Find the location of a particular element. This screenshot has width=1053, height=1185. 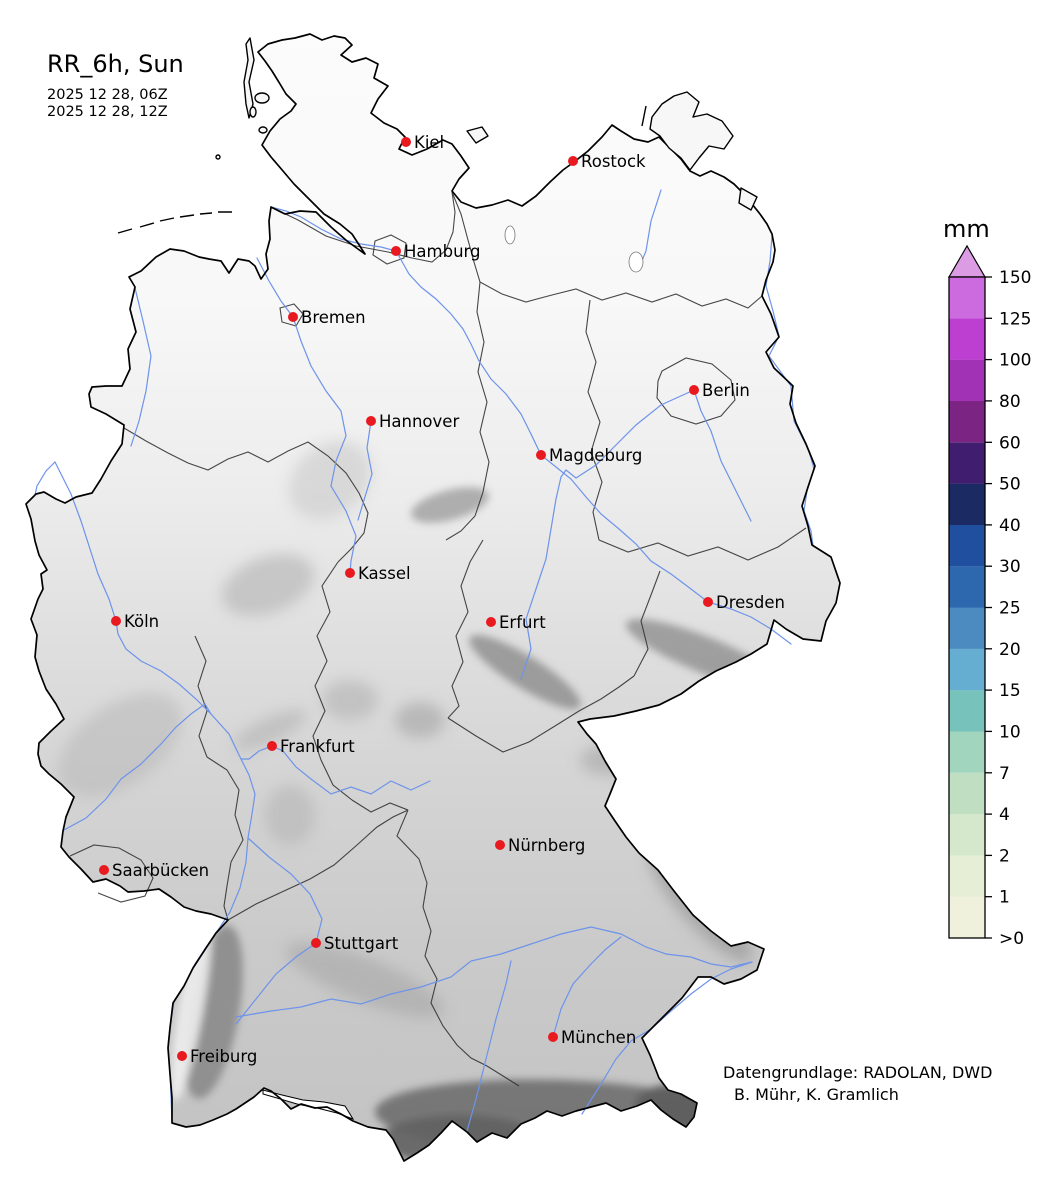

river-spree is located at coordinates (722, 455).